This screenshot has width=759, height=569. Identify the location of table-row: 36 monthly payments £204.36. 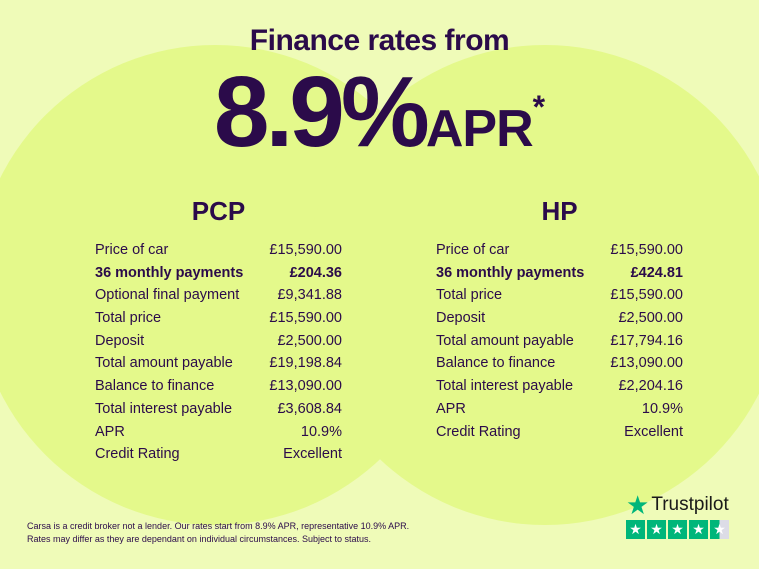
(218, 273).